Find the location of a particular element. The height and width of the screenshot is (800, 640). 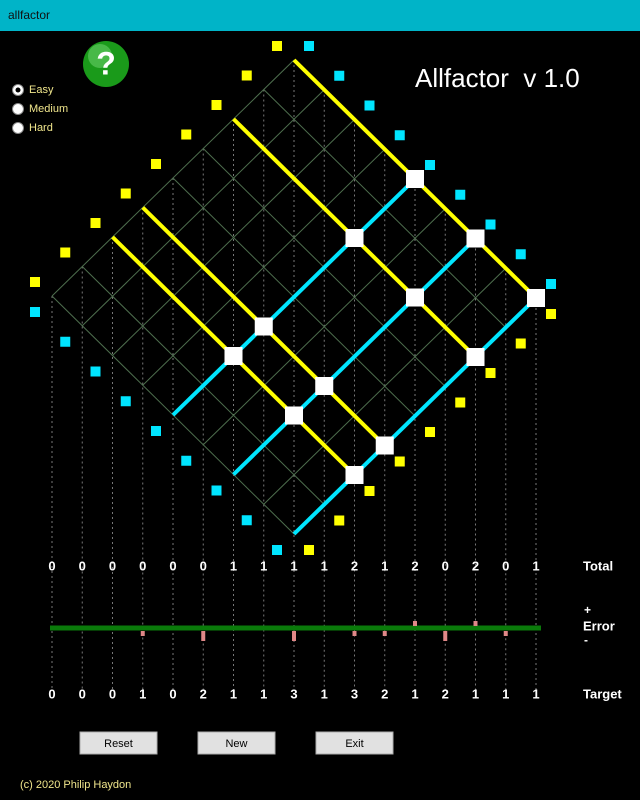

factor-line is located at coordinates (294, 297).